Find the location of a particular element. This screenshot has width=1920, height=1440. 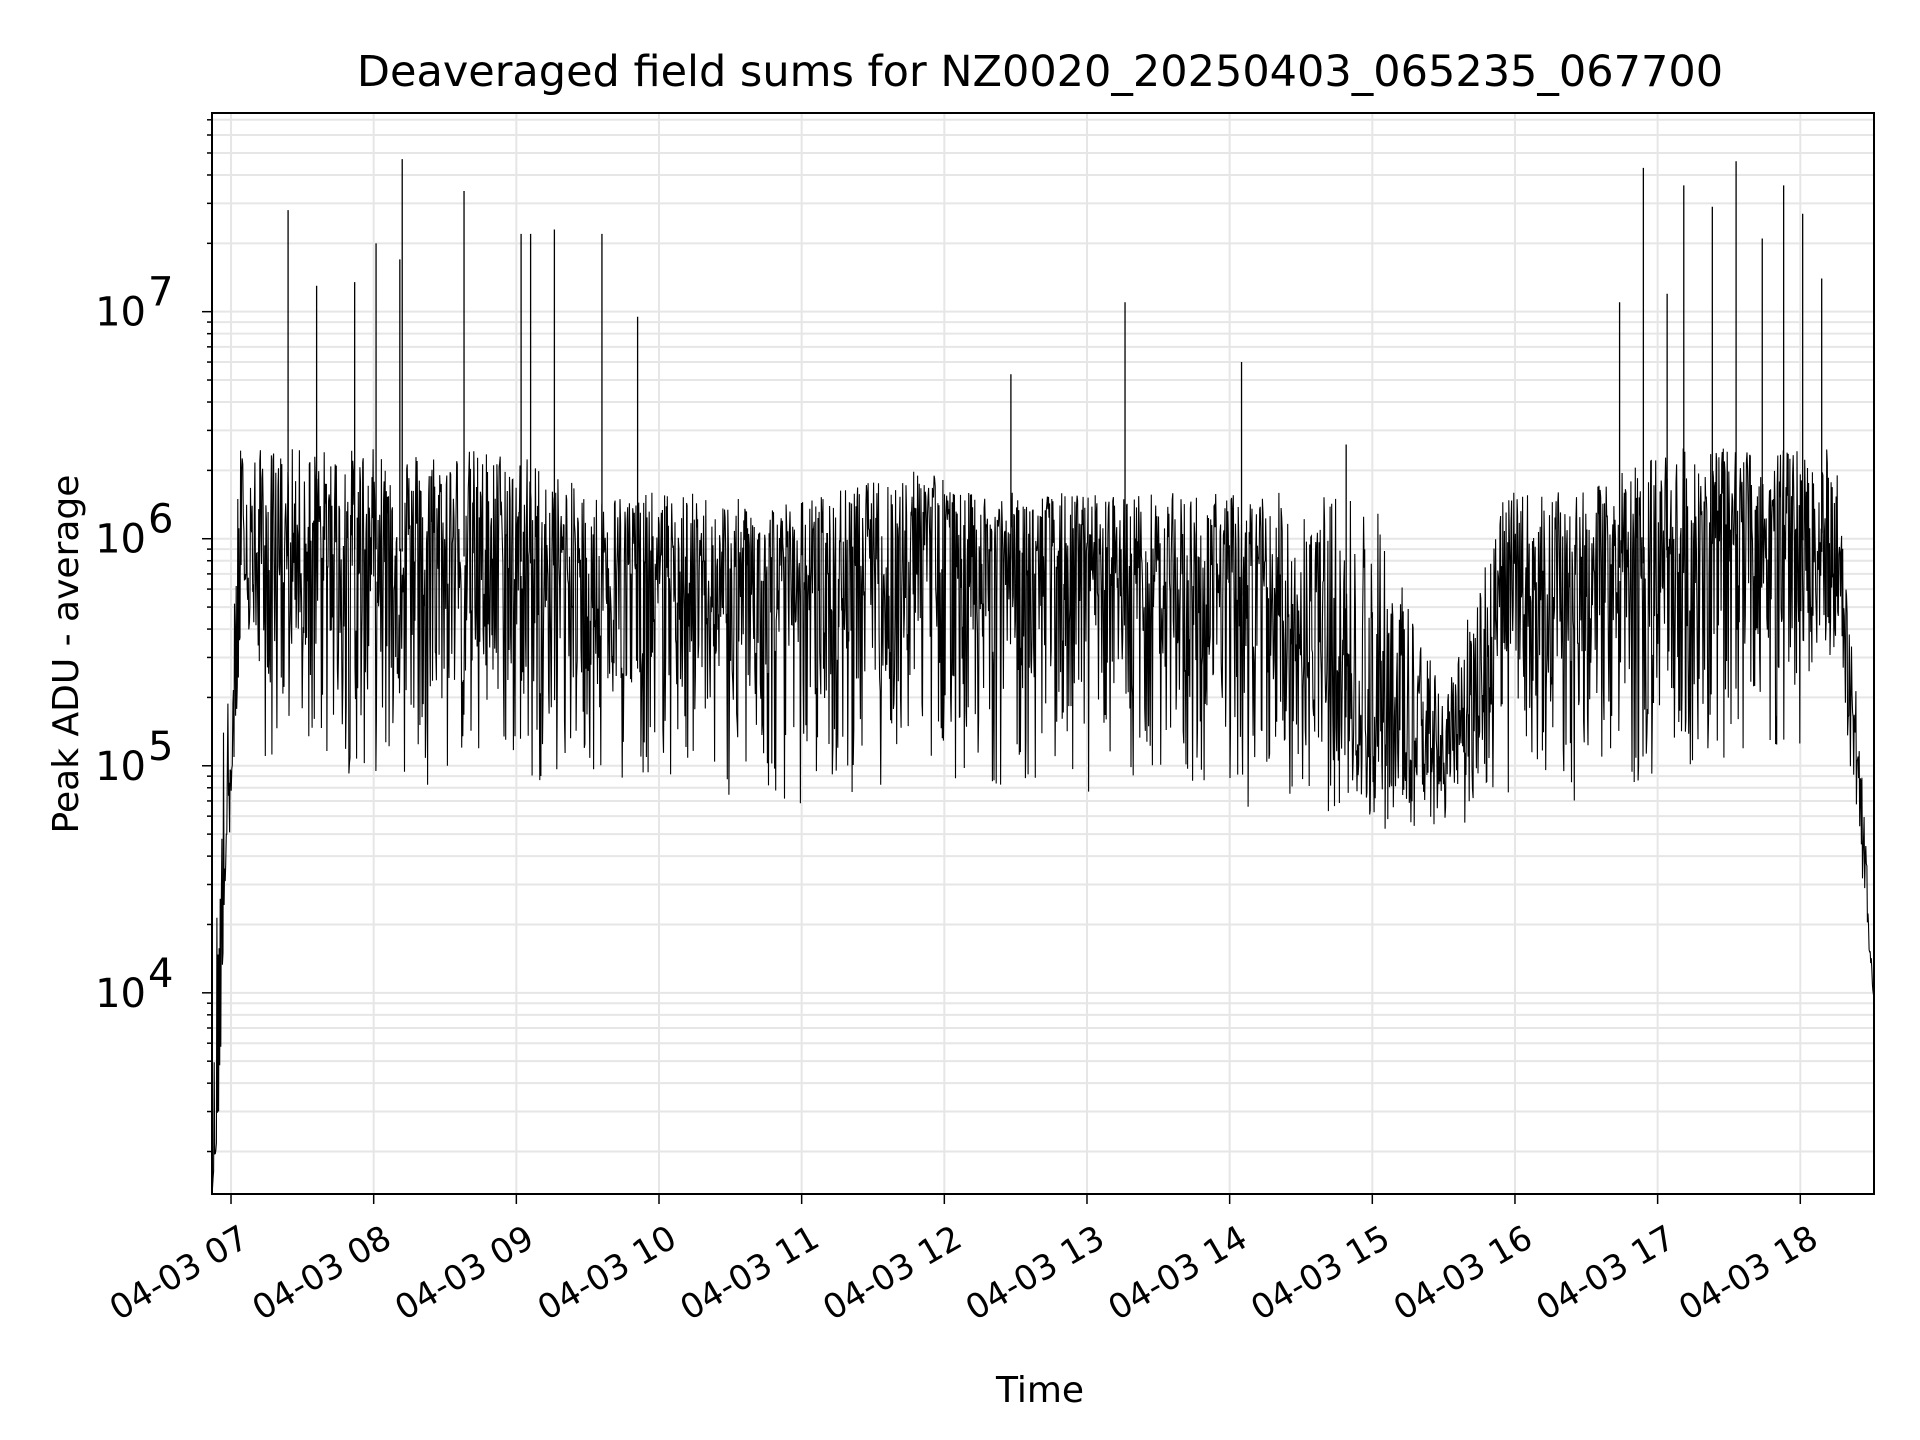

y-tick-exponent: 7 is located at coordinates (160, 293).